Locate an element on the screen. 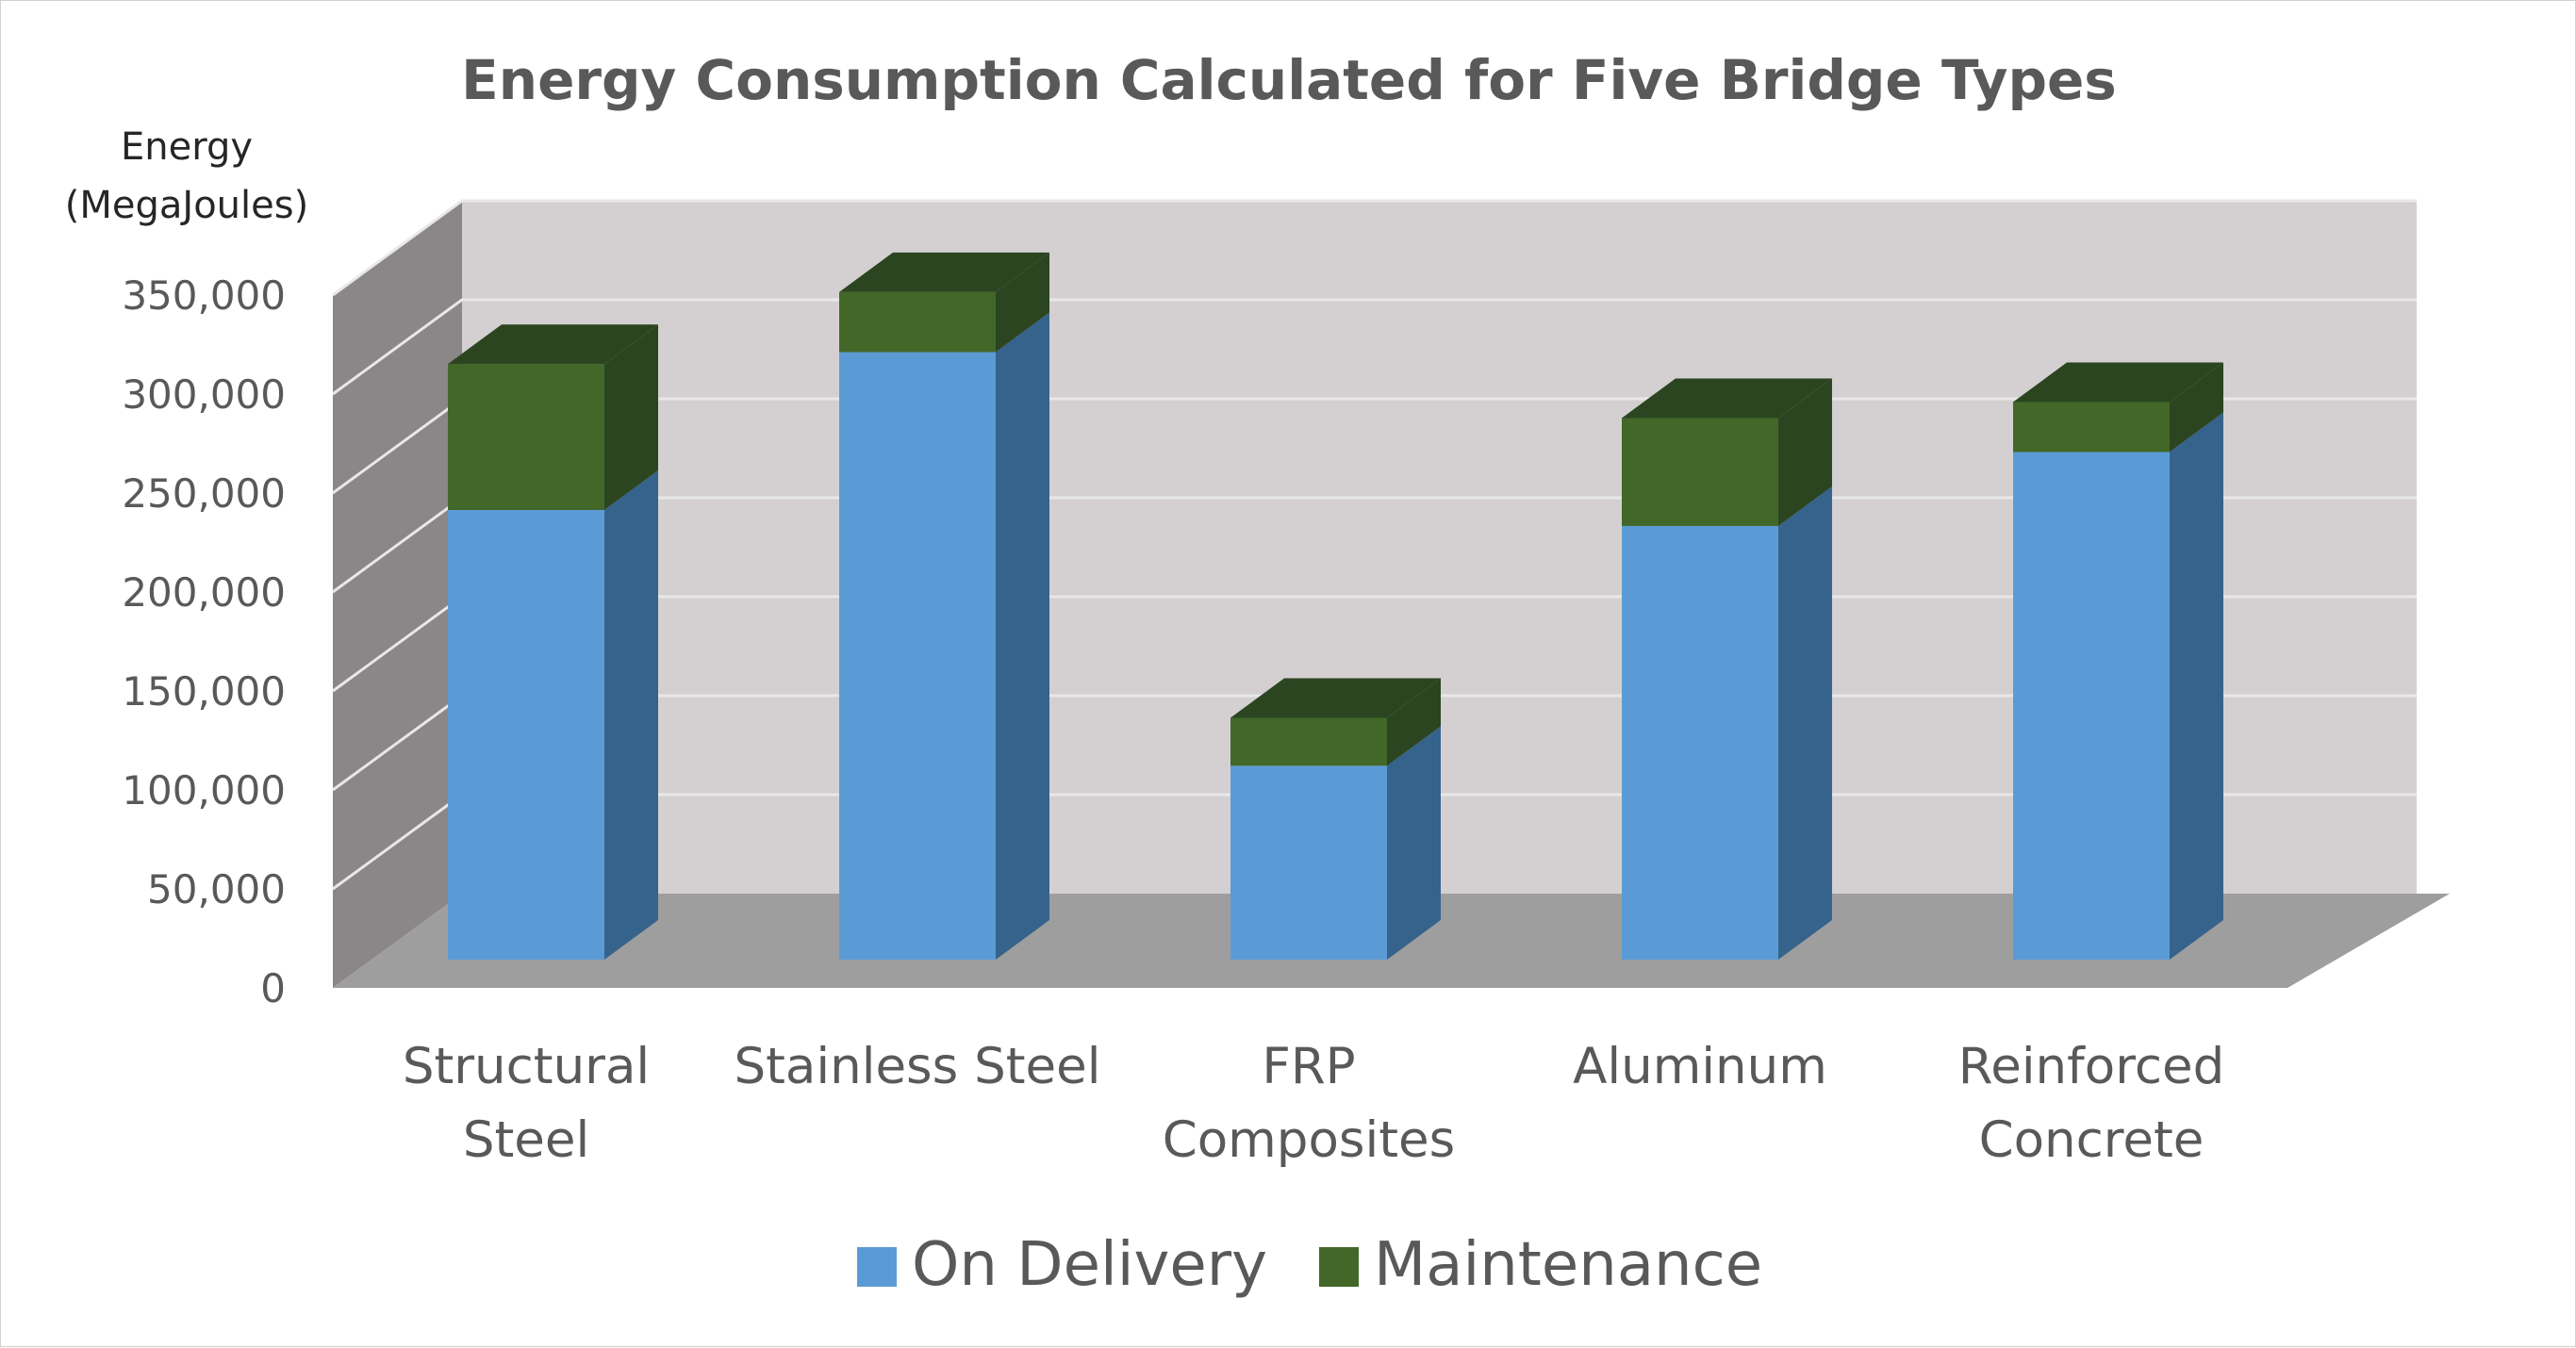 This screenshot has width=2576, height=1348. x-category-label: Composites is located at coordinates (1309, 1140).